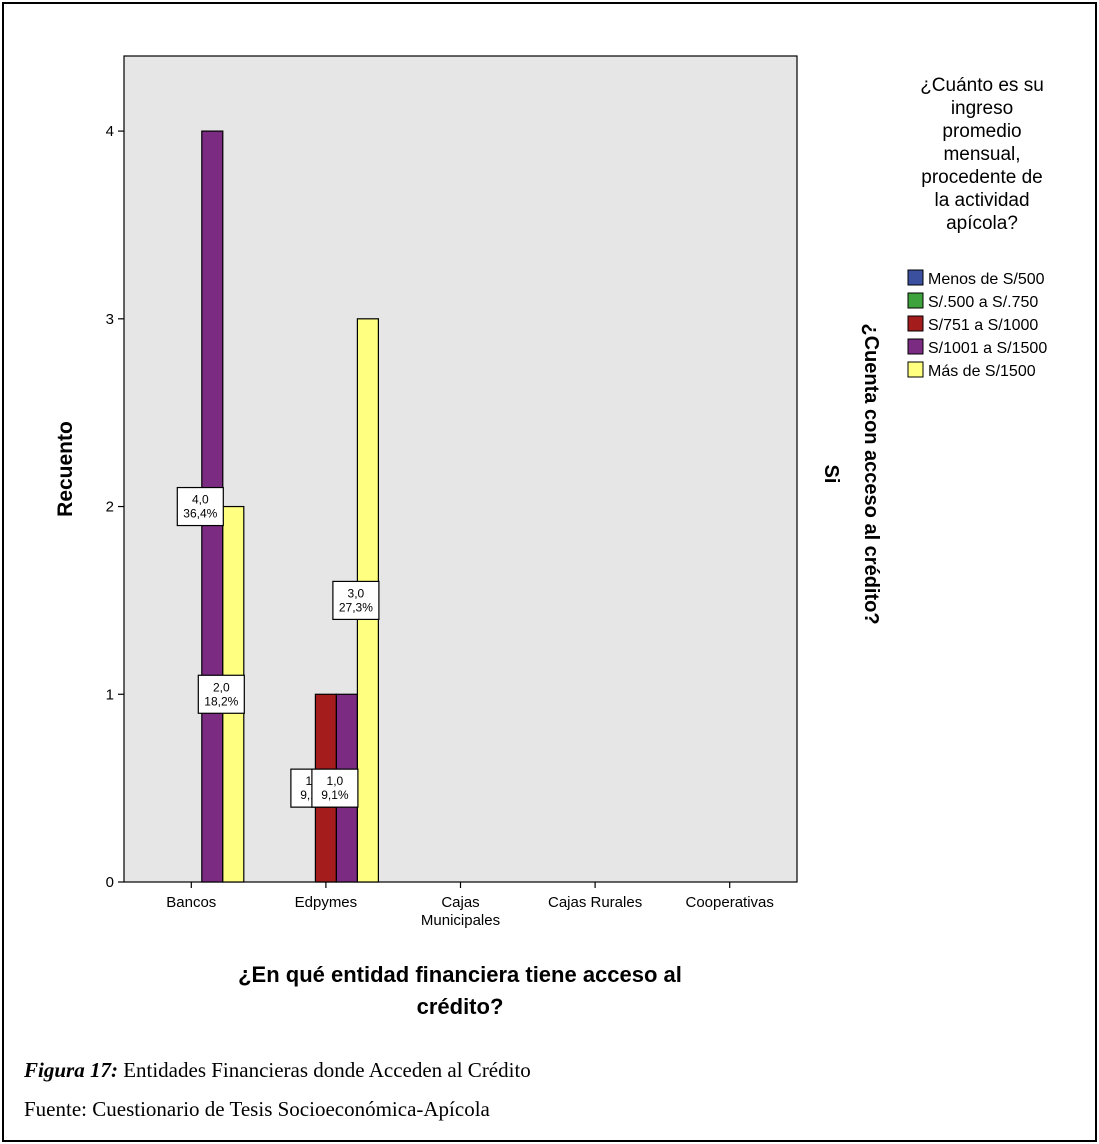 Image resolution: width=1099 pixels, height=1144 pixels. I want to click on x-tick-label: Cajas, so click(460, 902).